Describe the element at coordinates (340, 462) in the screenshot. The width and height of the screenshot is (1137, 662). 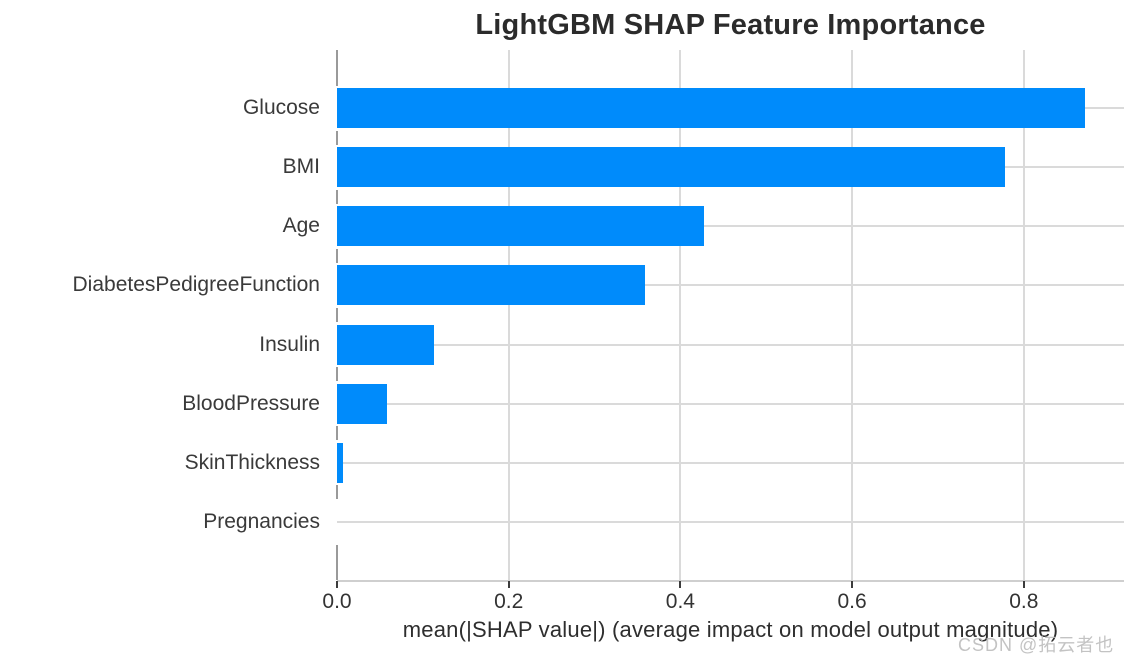
I see `bar-skinthickness` at that location.